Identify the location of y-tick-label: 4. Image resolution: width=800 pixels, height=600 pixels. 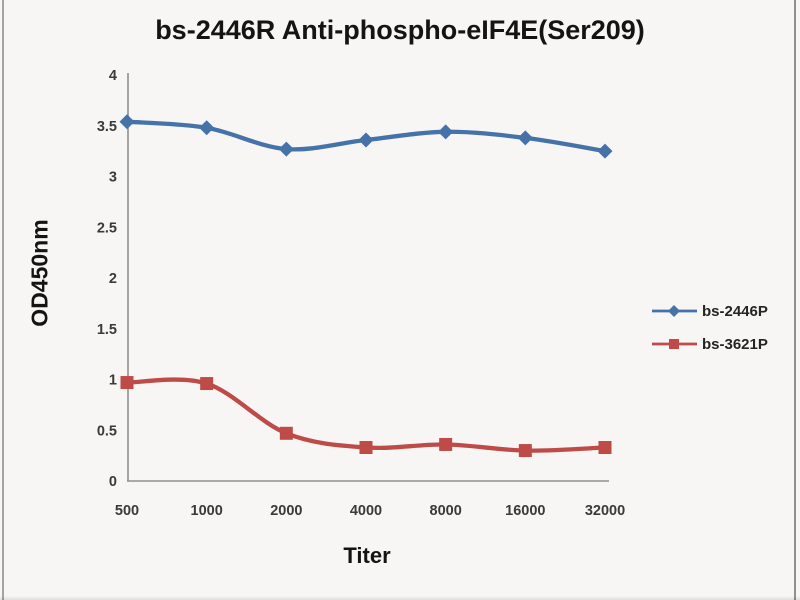
(113, 76).